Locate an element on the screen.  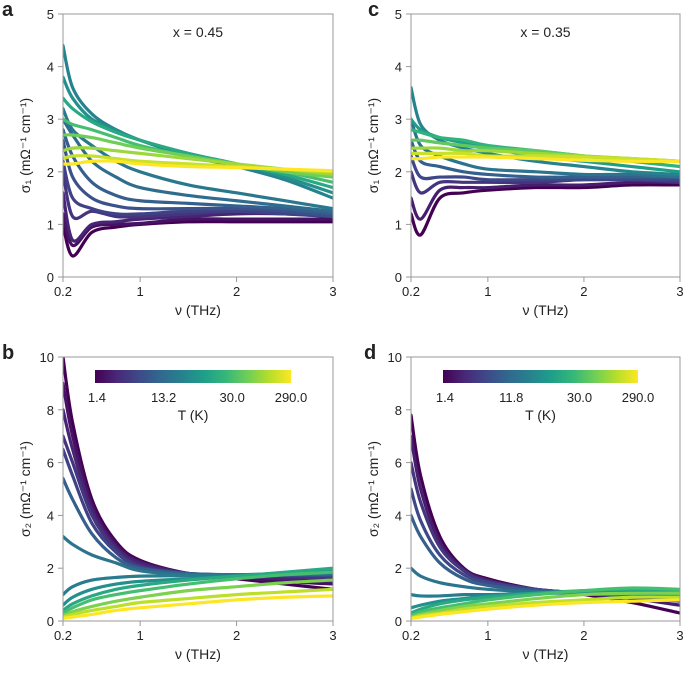
colorbar: 1.4 13.2 30.0 290.0 T (K) is located at coordinates (197, 396).